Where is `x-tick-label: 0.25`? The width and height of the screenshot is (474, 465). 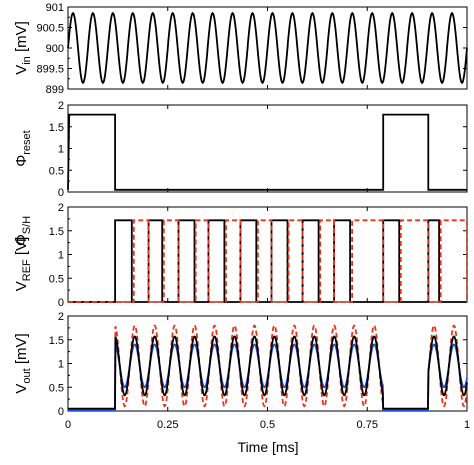
x-tick-label: 0.25 is located at coordinates (167, 425).